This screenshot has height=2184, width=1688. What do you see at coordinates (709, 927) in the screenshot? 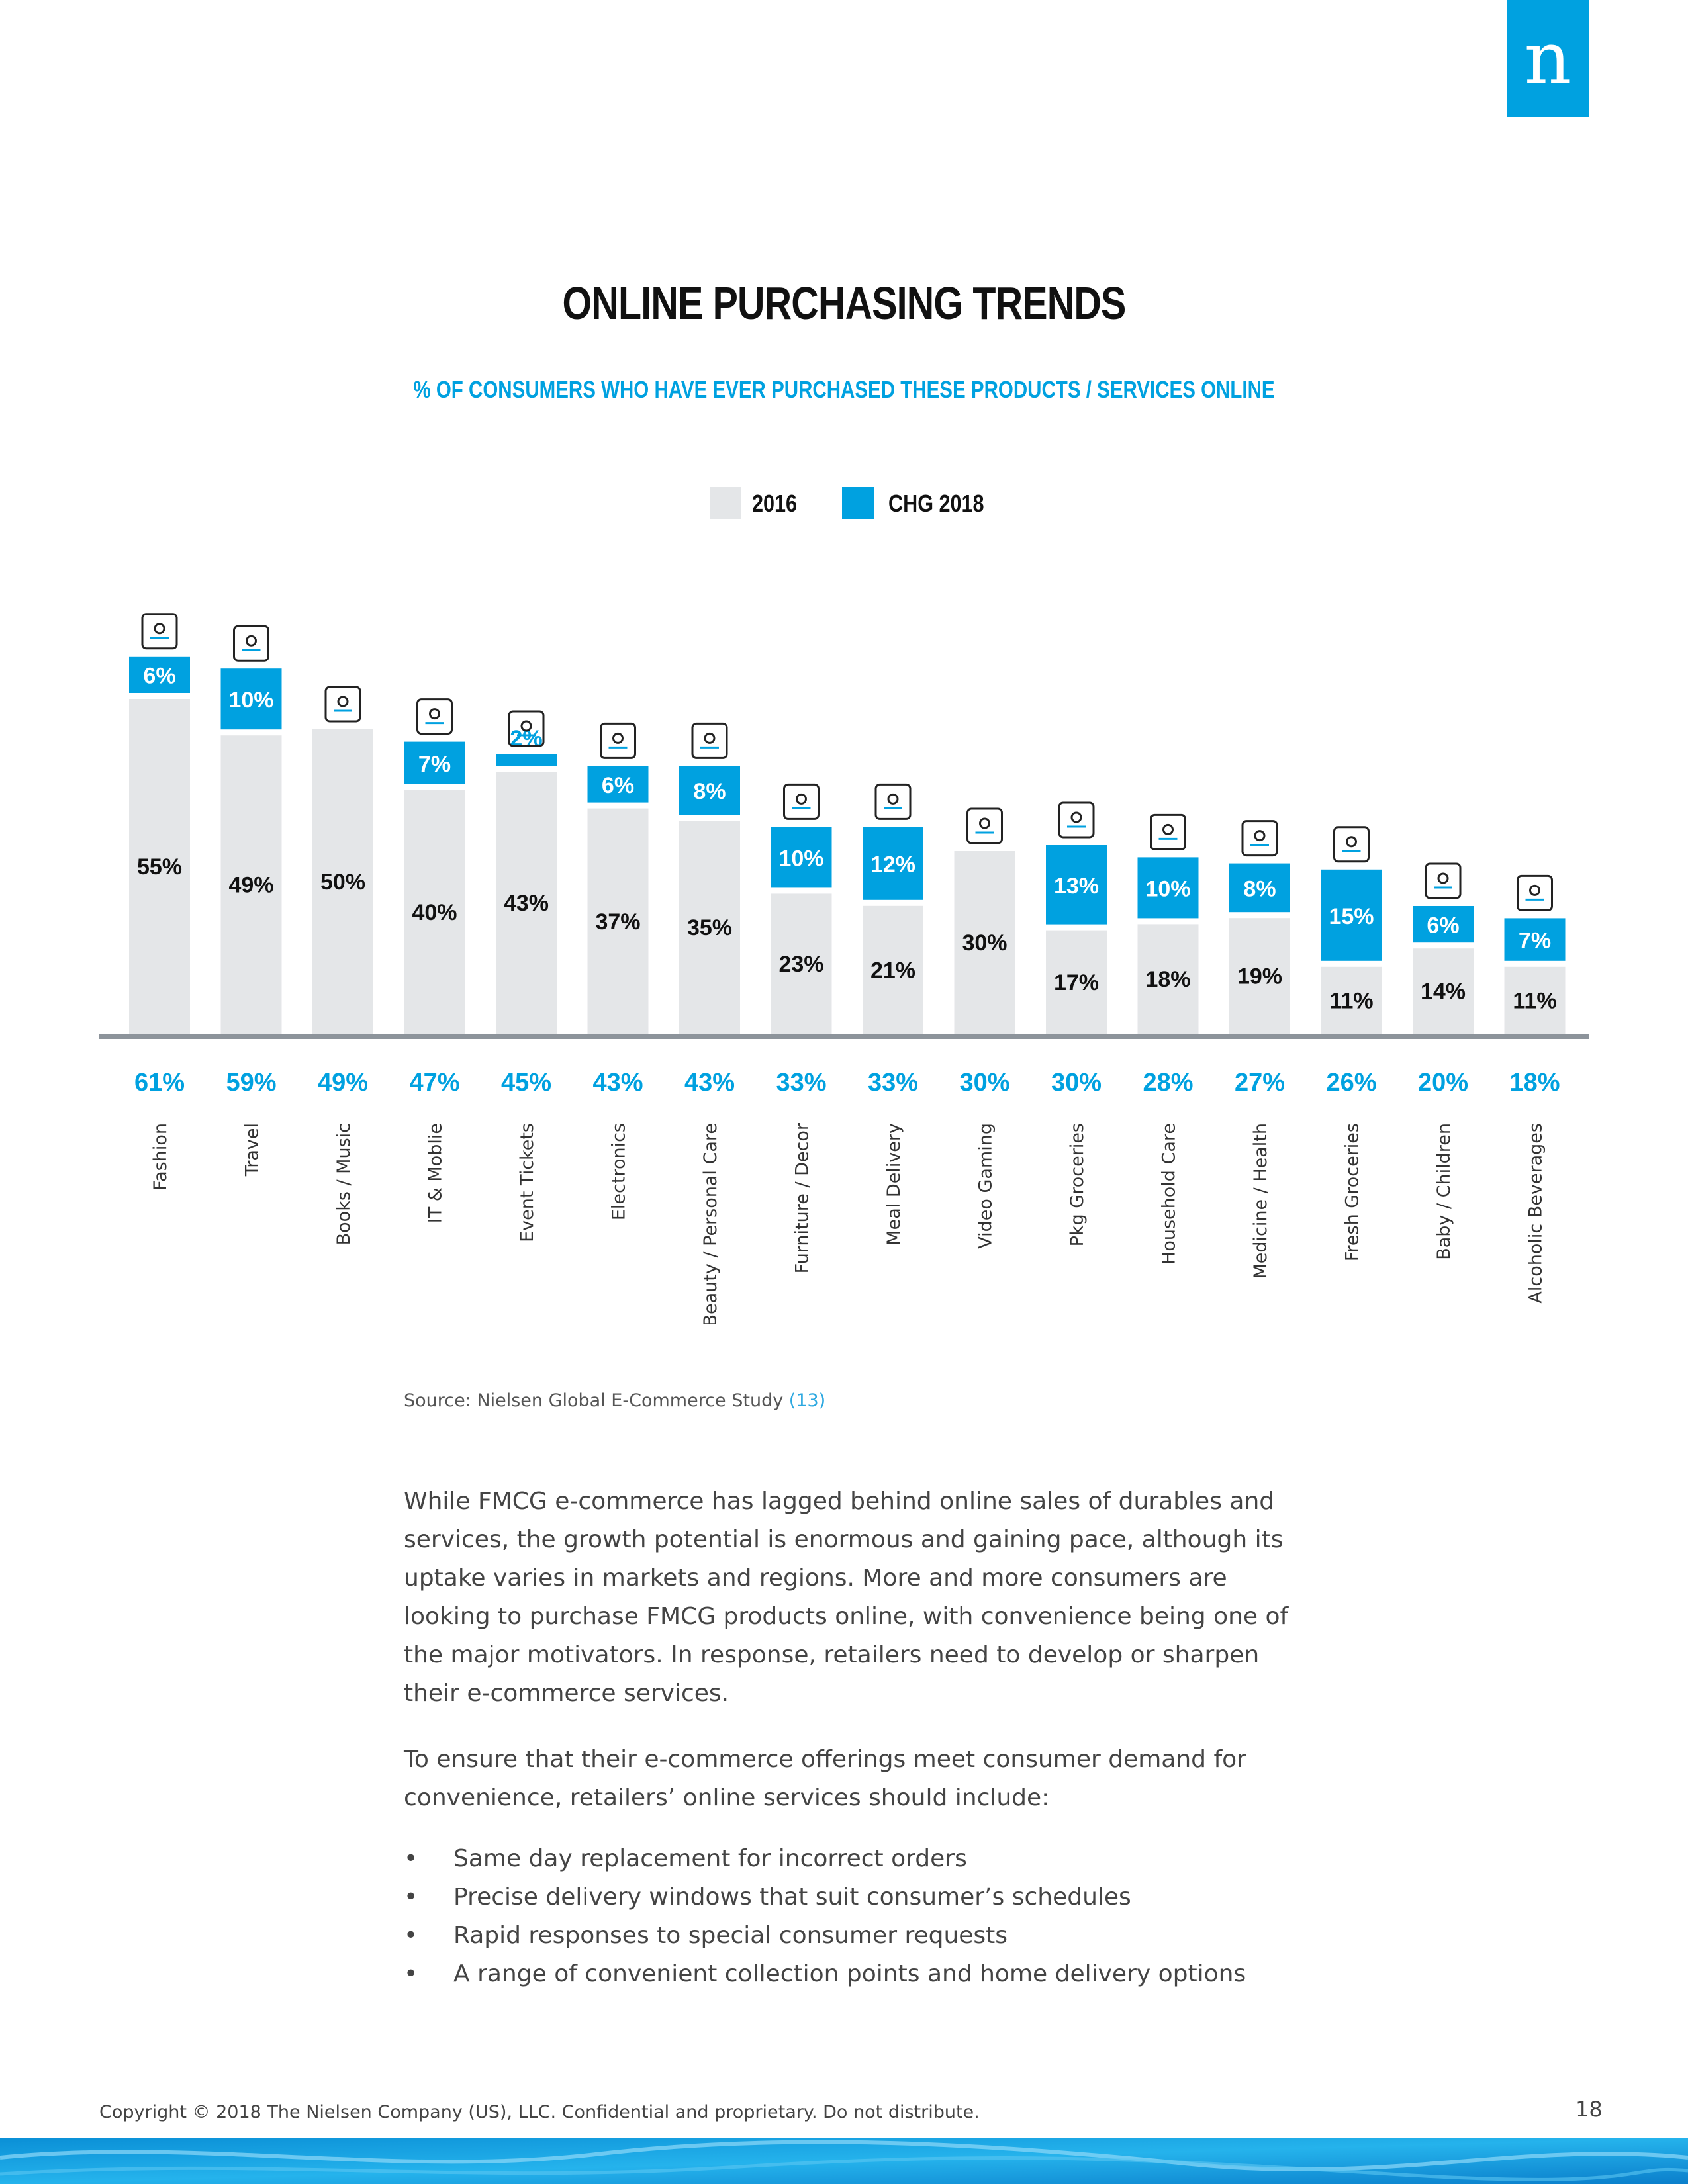
I see `bar-label-2016: 35%` at bounding box center [709, 927].